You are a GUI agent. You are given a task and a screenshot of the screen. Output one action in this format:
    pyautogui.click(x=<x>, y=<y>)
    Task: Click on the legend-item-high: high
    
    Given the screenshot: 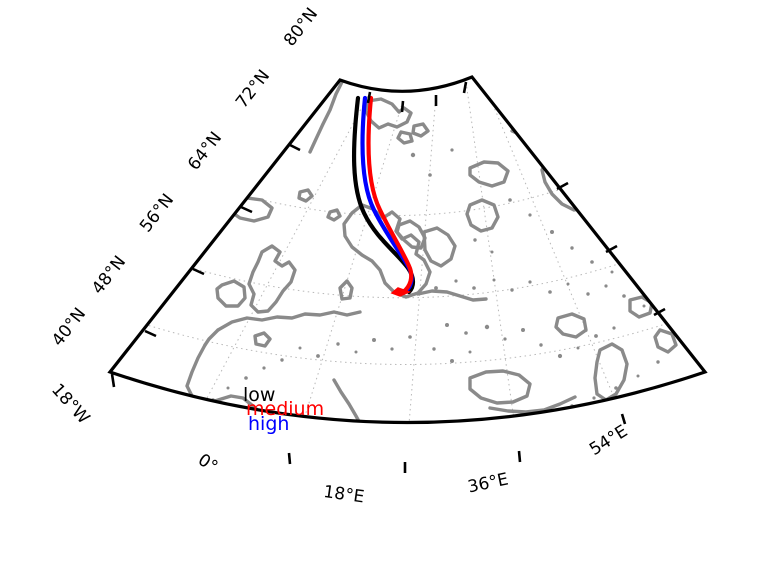 What is the action you would take?
    pyautogui.click(x=269, y=424)
    